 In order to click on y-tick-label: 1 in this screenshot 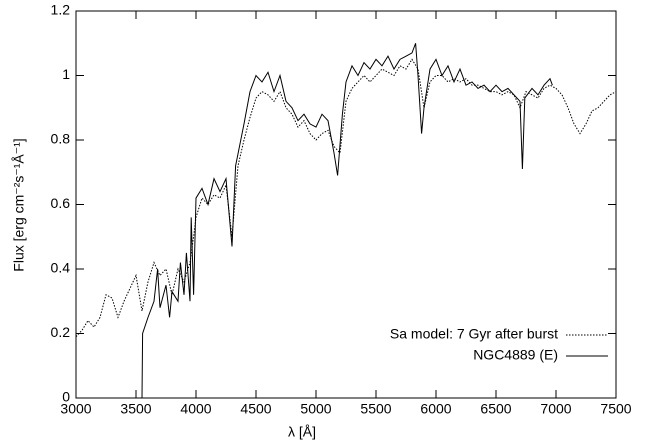, I will do `click(66, 74)`.